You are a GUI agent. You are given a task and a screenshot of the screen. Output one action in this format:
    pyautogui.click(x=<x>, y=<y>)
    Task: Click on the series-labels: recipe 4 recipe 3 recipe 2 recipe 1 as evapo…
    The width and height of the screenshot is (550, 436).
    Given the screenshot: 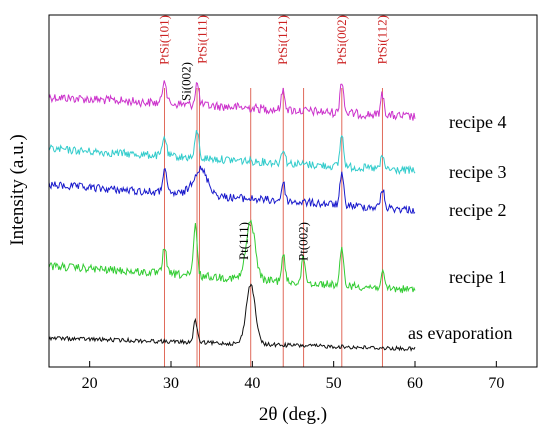 What is the action you would take?
    pyautogui.click(x=460, y=227)
    